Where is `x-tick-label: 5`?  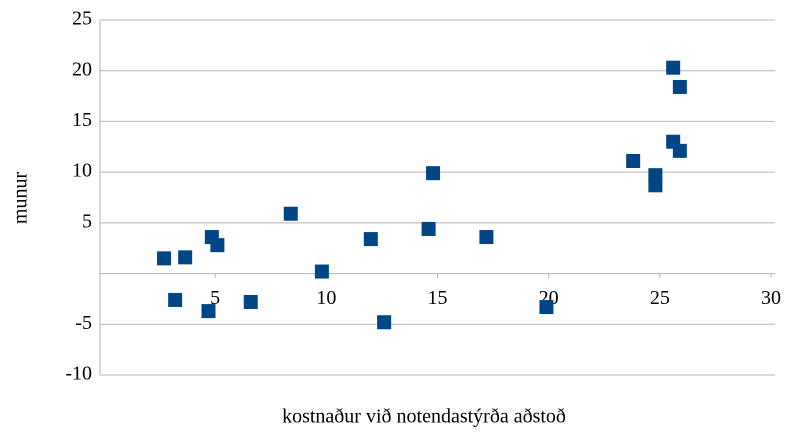
x-tick-label: 5 is located at coordinates (215, 298).